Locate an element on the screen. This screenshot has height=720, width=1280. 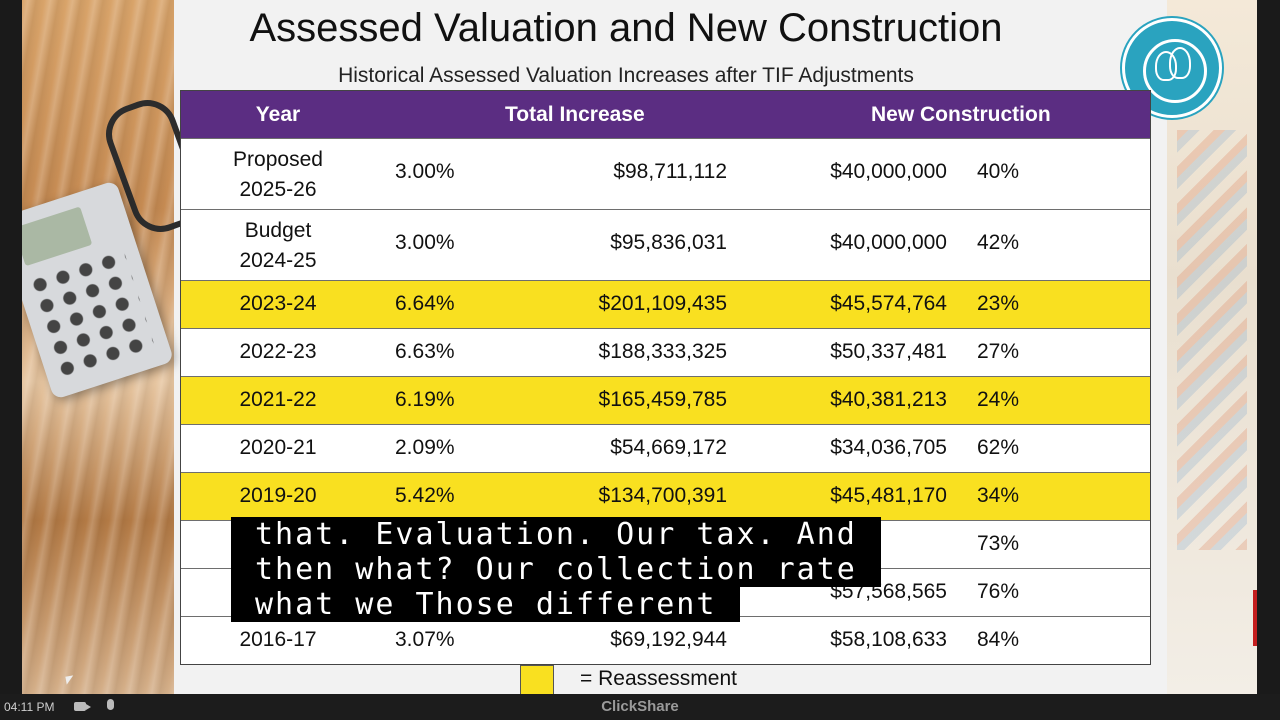
header-year: Year is located at coordinates (278, 114).